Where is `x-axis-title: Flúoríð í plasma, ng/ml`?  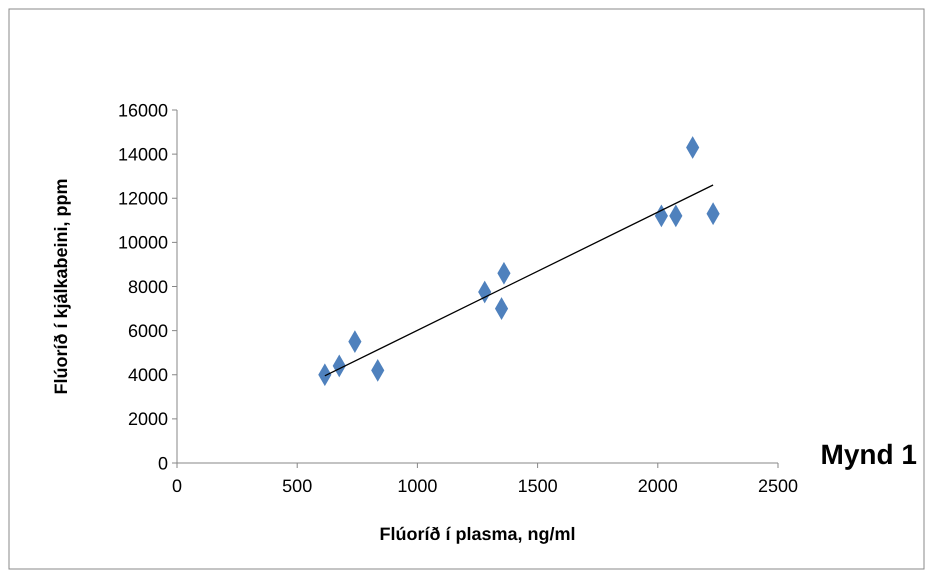 x-axis-title: Flúoríð í plasma, ng/ml is located at coordinates (477, 534).